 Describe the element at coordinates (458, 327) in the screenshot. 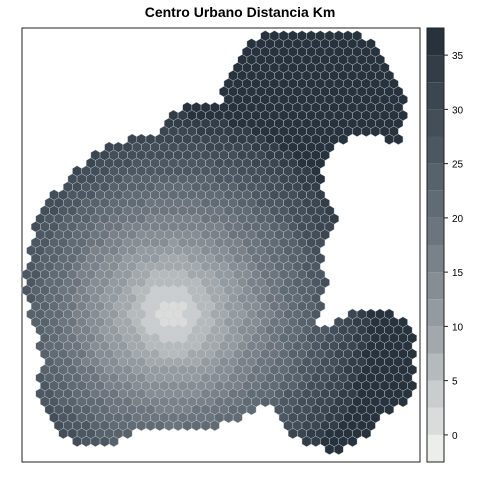

I see `color-key-tick-label: 10` at that location.